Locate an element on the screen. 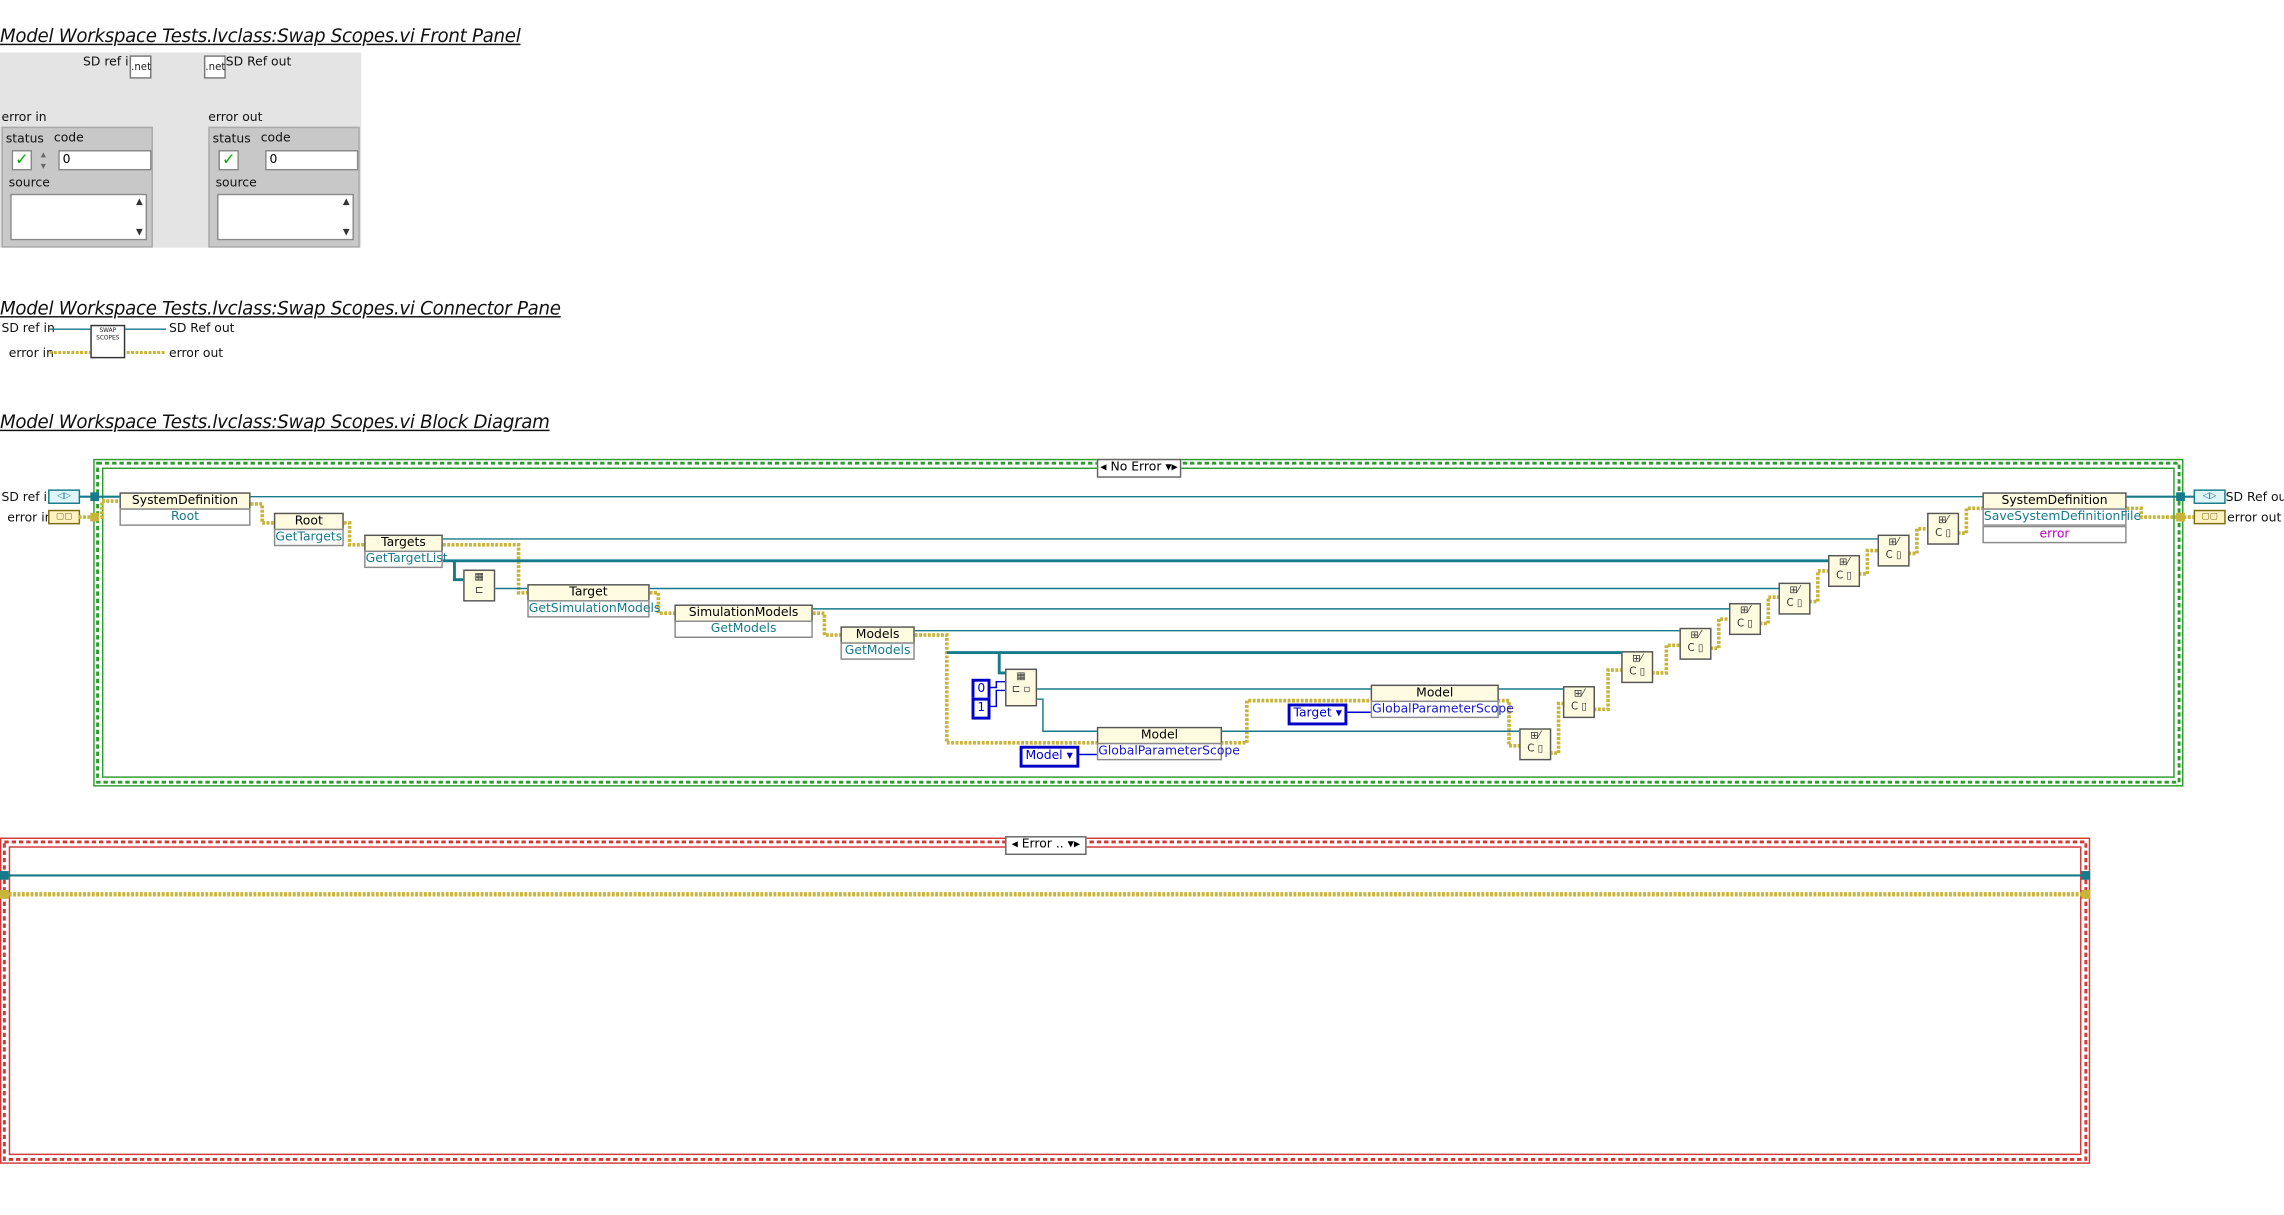  node-class-label: Models is located at coordinates (877, 635).